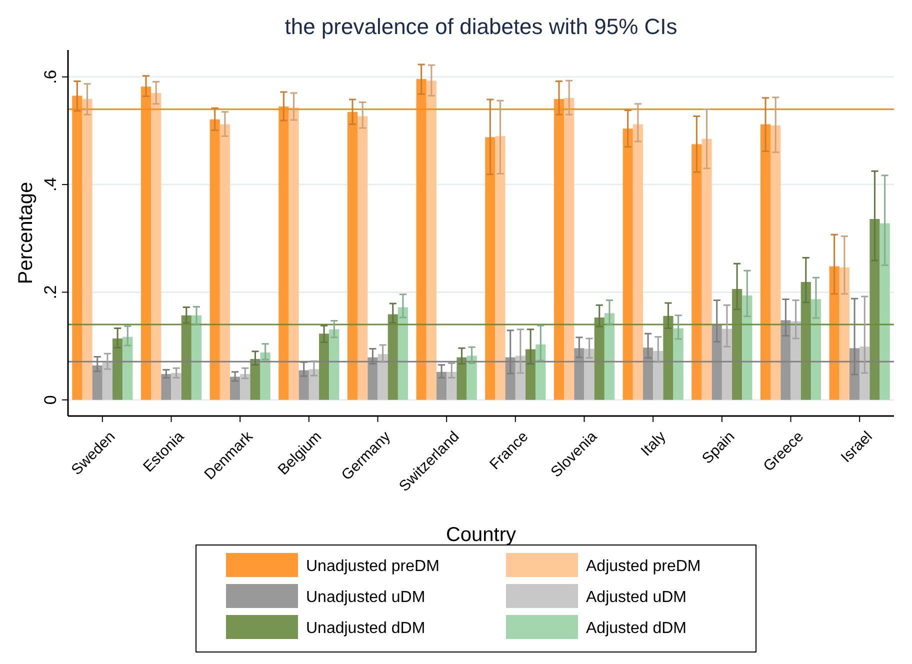 The width and height of the screenshot is (912, 664). I want to click on x-axis-title: Country, so click(481, 535).